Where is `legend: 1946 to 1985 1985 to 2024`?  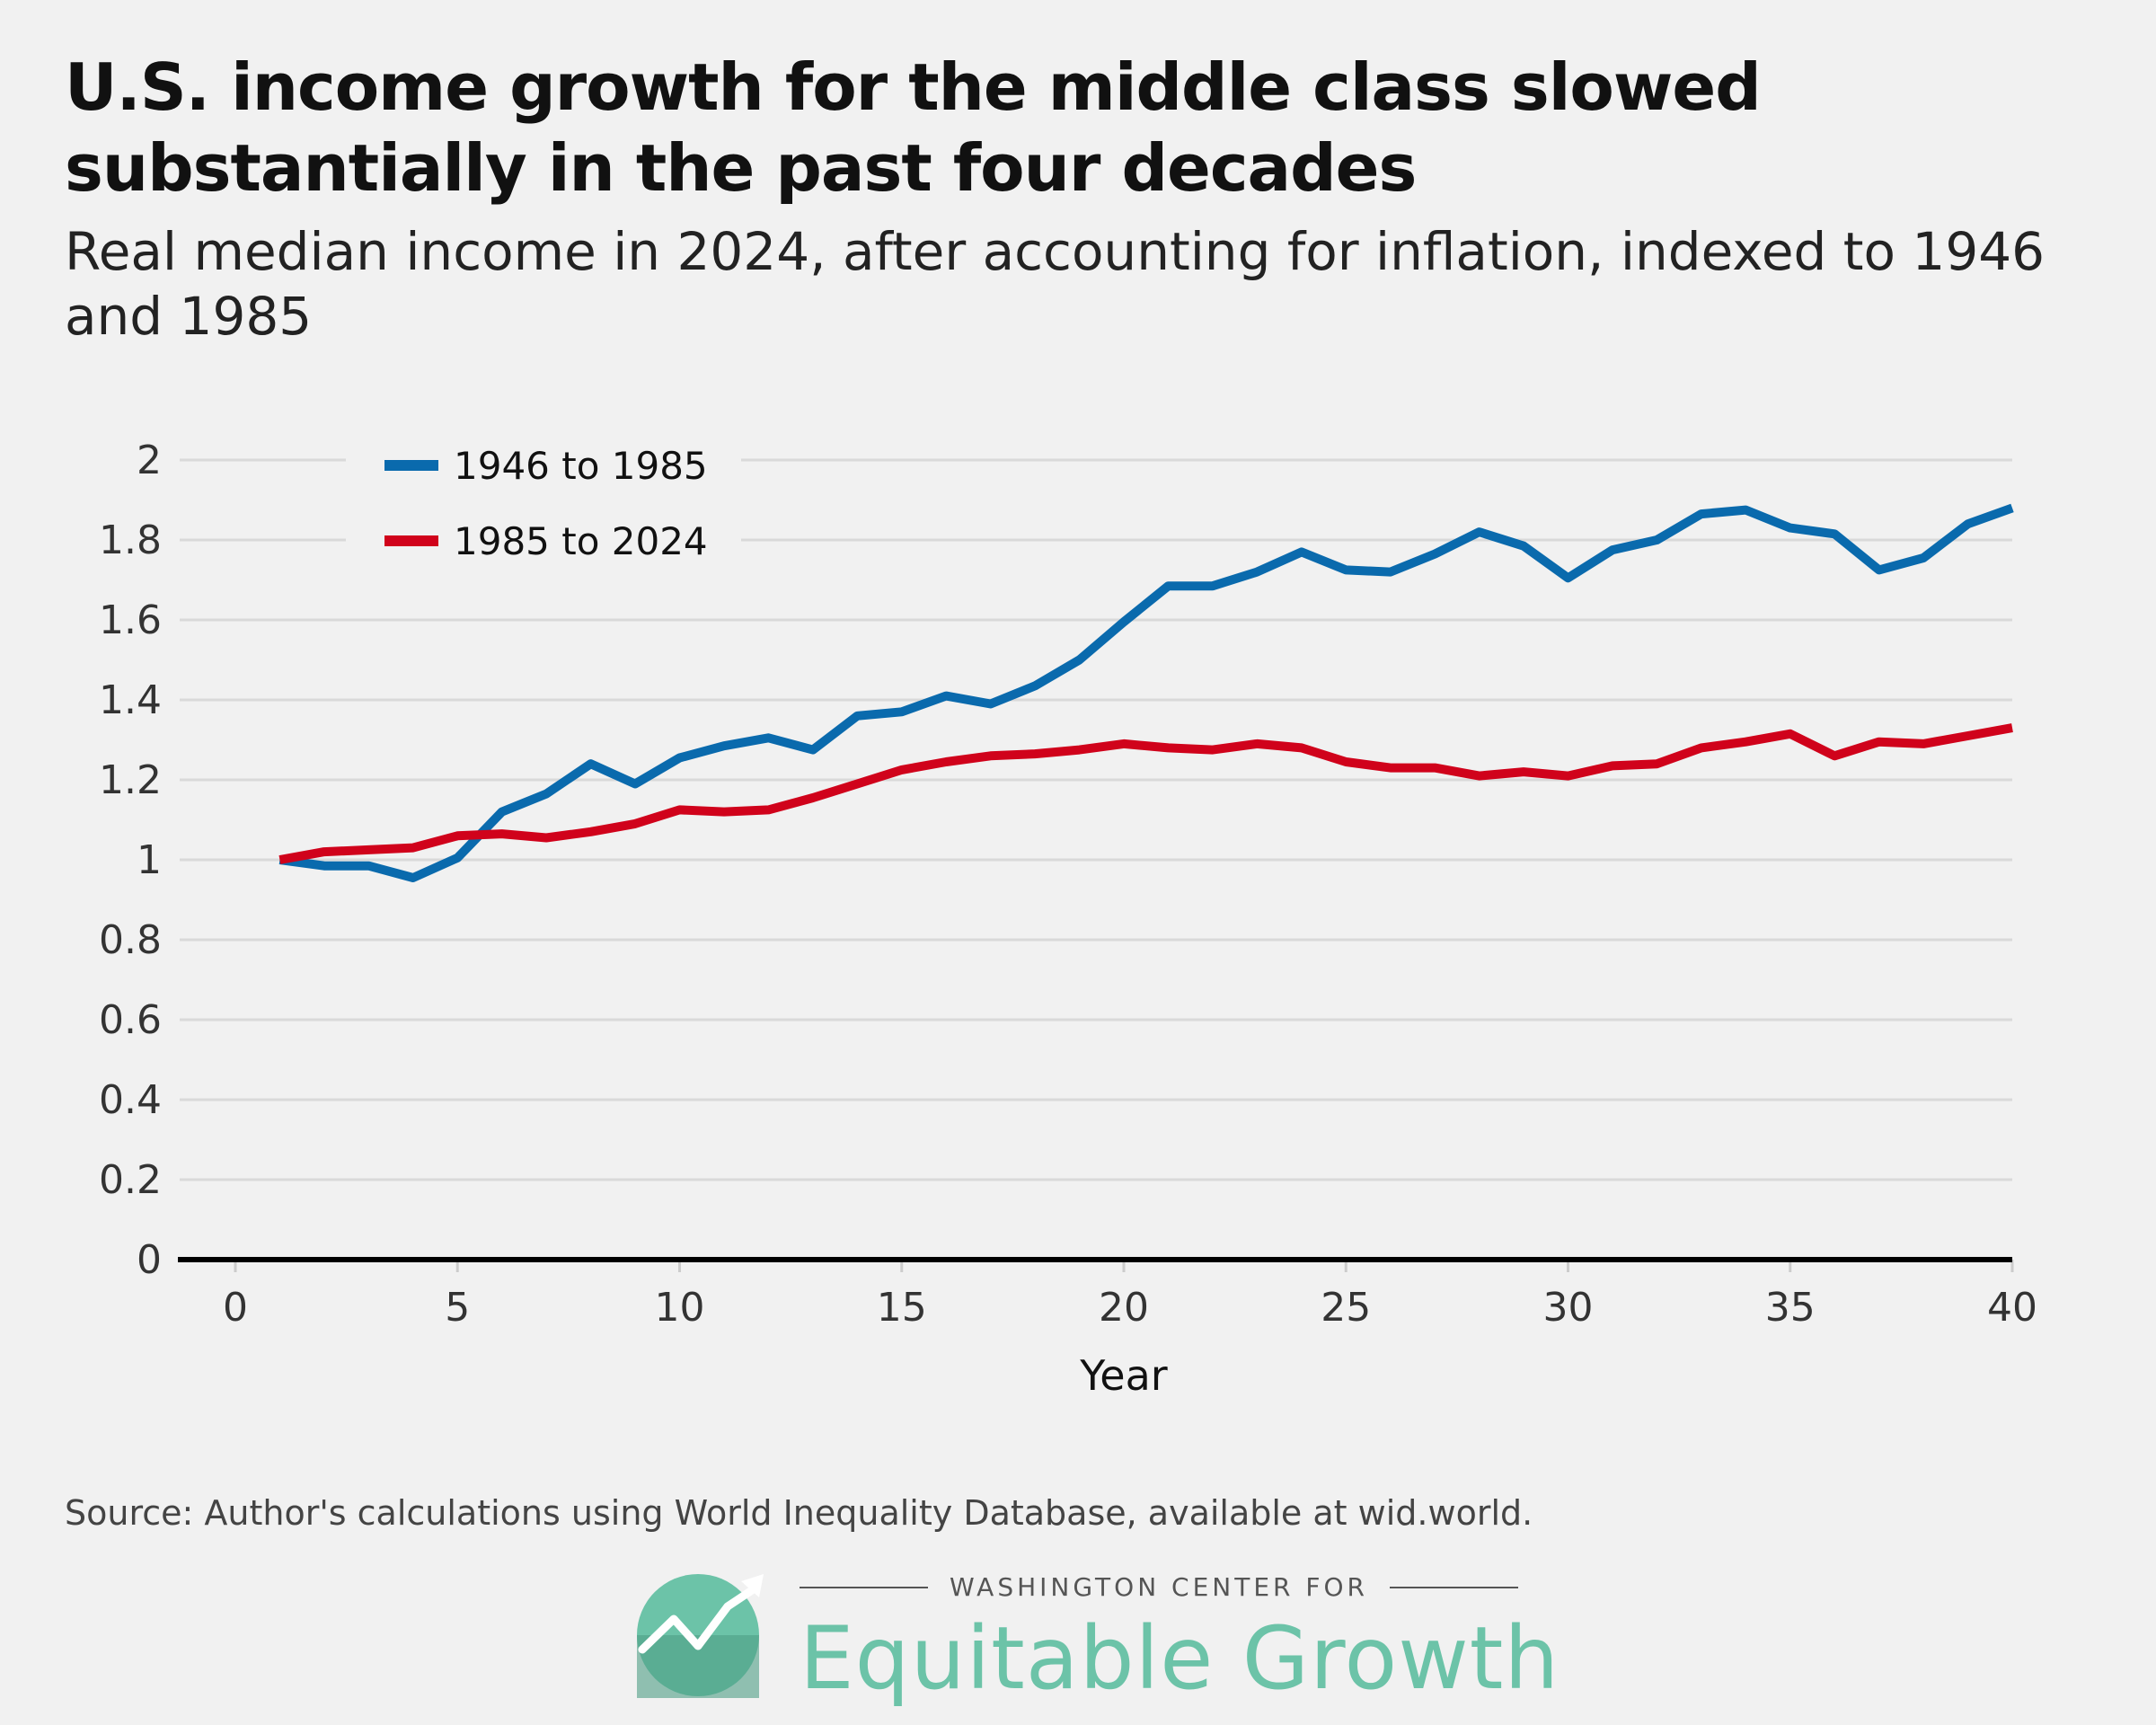 legend: 1946 to 1985 1985 to 2024 is located at coordinates (543, 498).